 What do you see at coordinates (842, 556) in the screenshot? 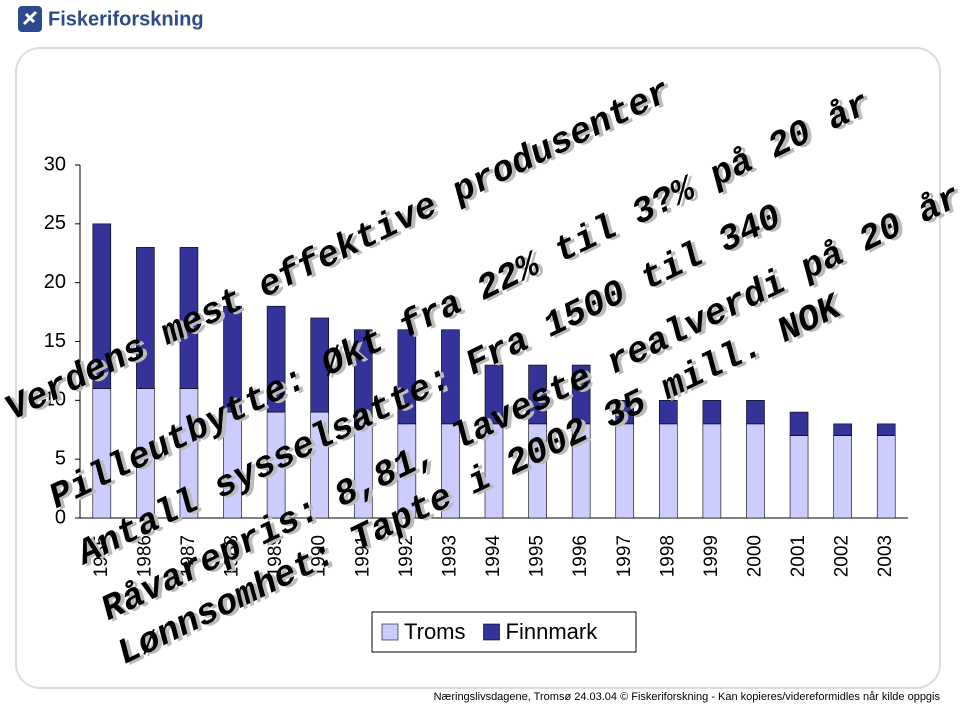
I see `x-tick-label: 2002` at bounding box center [842, 556].